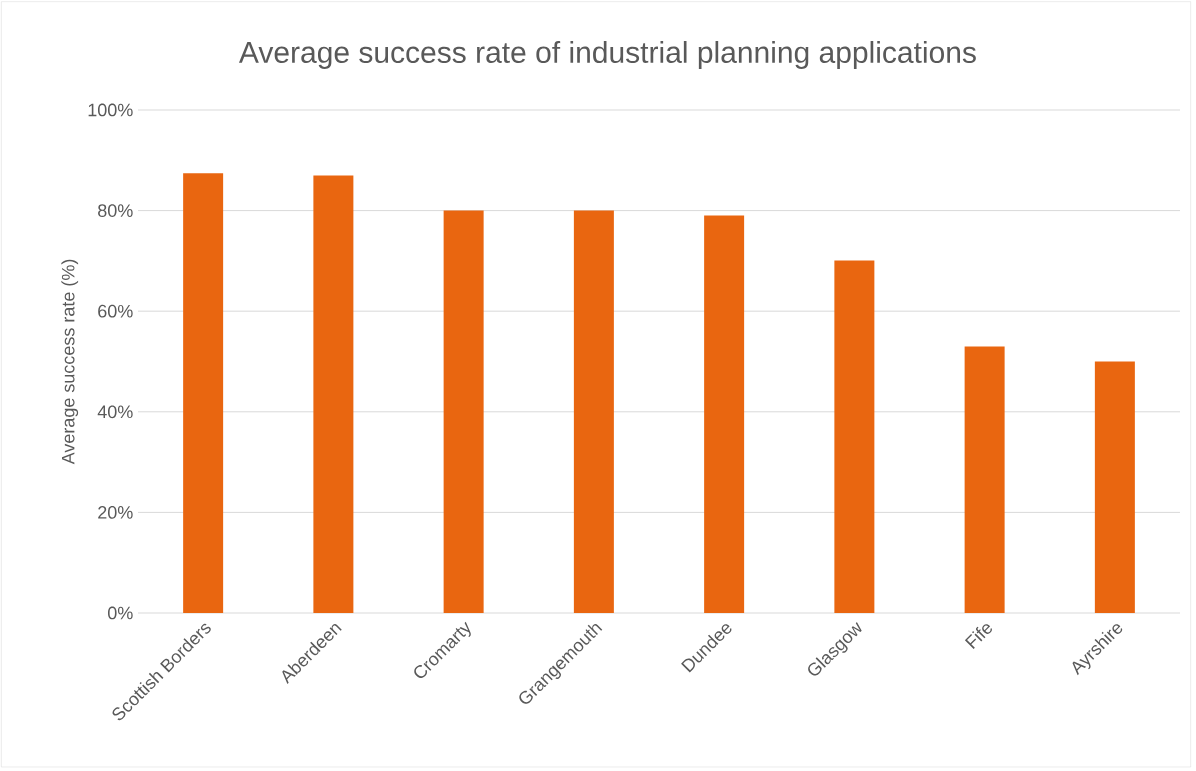 The height and width of the screenshot is (771, 1196). I want to click on y-tick-label: 0%, so click(120, 613).